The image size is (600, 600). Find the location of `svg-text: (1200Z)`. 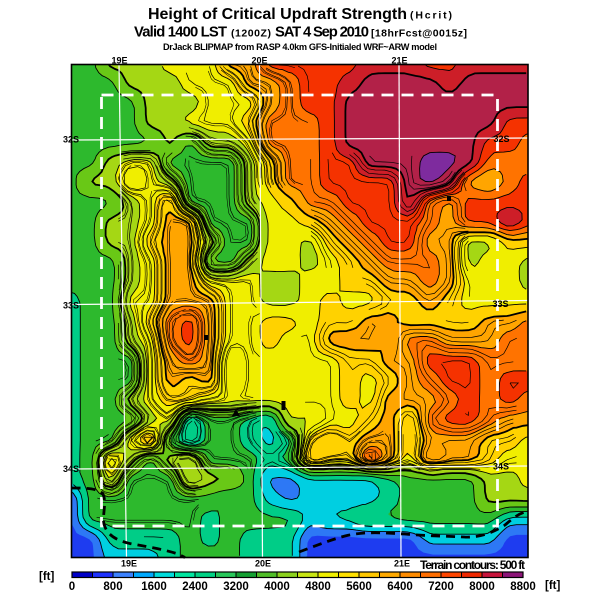

svg-text: (1200Z) is located at coordinates (251, 34).